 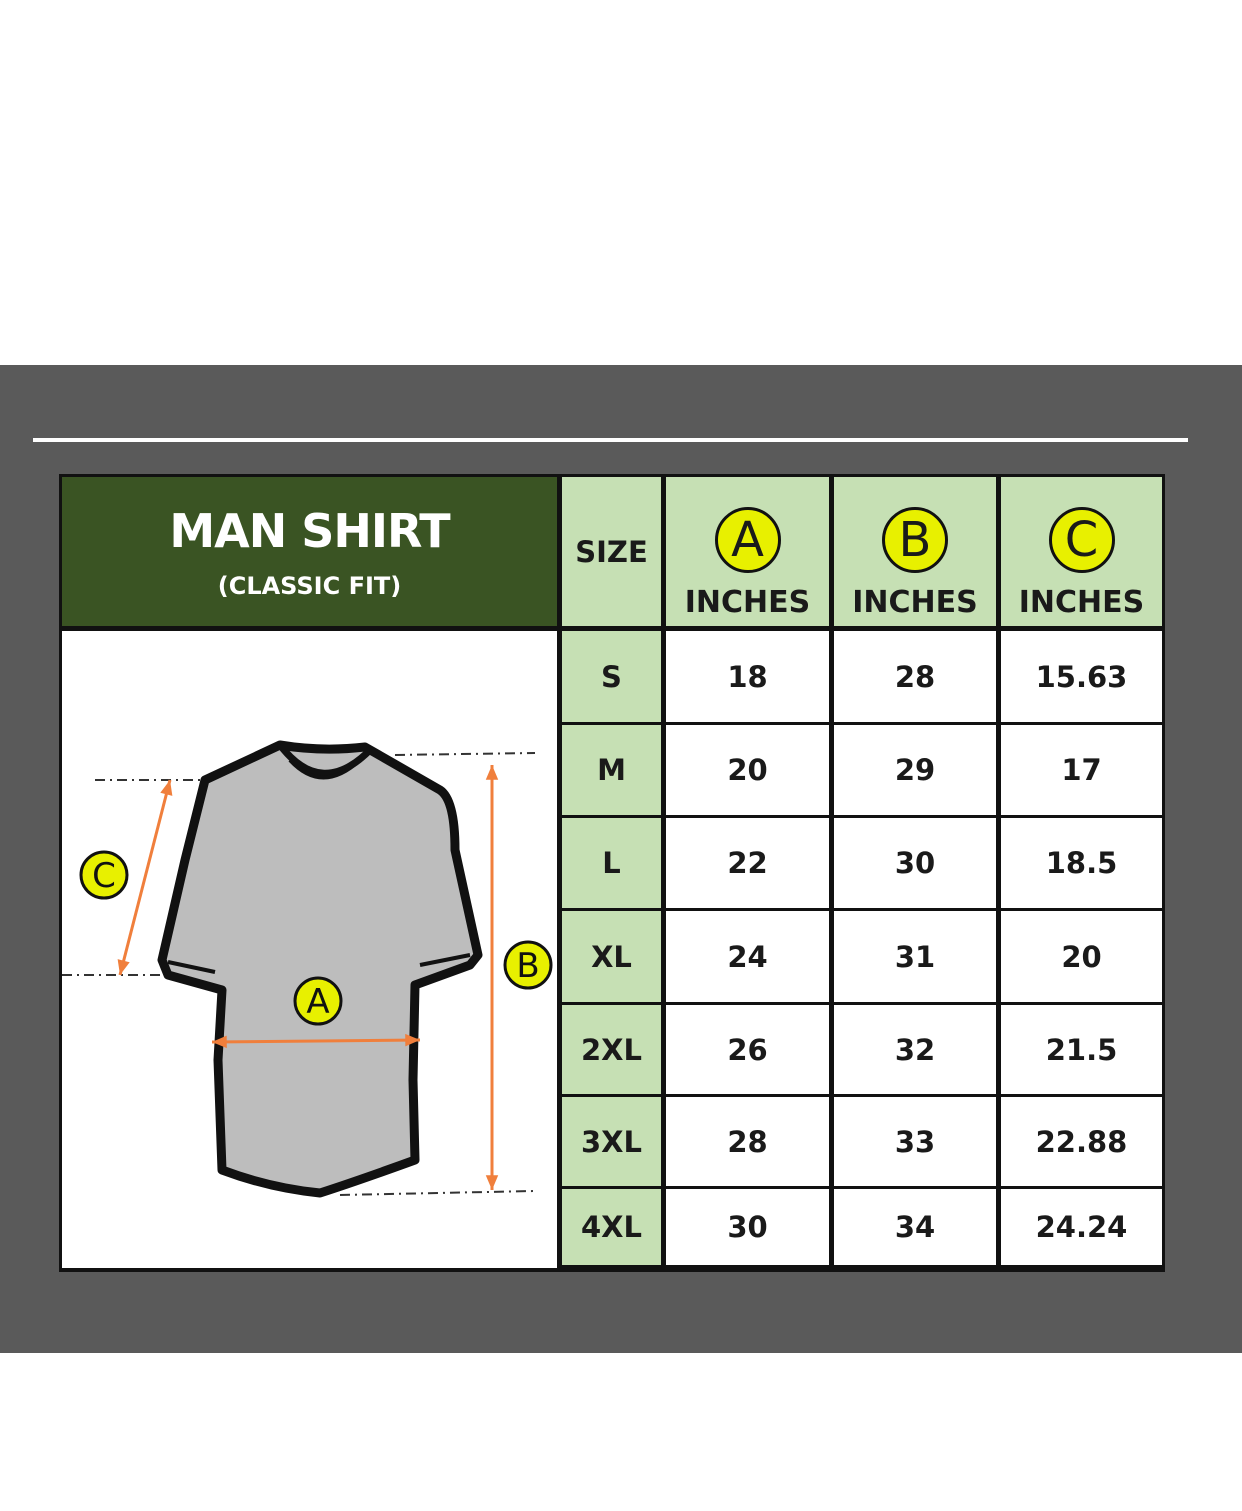 I want to click on measure-value: 17, so click(x=1081, y=770).